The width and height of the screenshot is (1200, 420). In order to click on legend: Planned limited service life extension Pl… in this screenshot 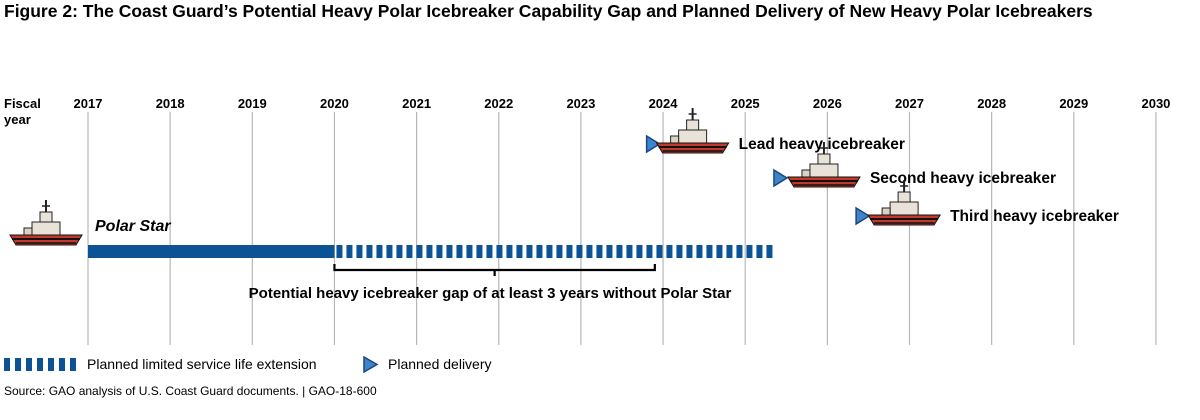, I will do `click(248, 364)`.